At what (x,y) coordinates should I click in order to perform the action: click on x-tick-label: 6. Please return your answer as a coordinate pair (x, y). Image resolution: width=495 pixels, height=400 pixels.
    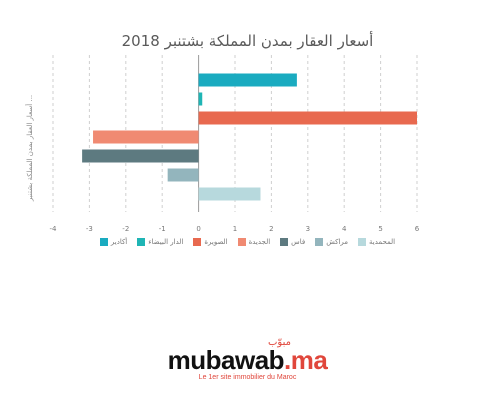
    Looking at the image, I should click on (417, 229).